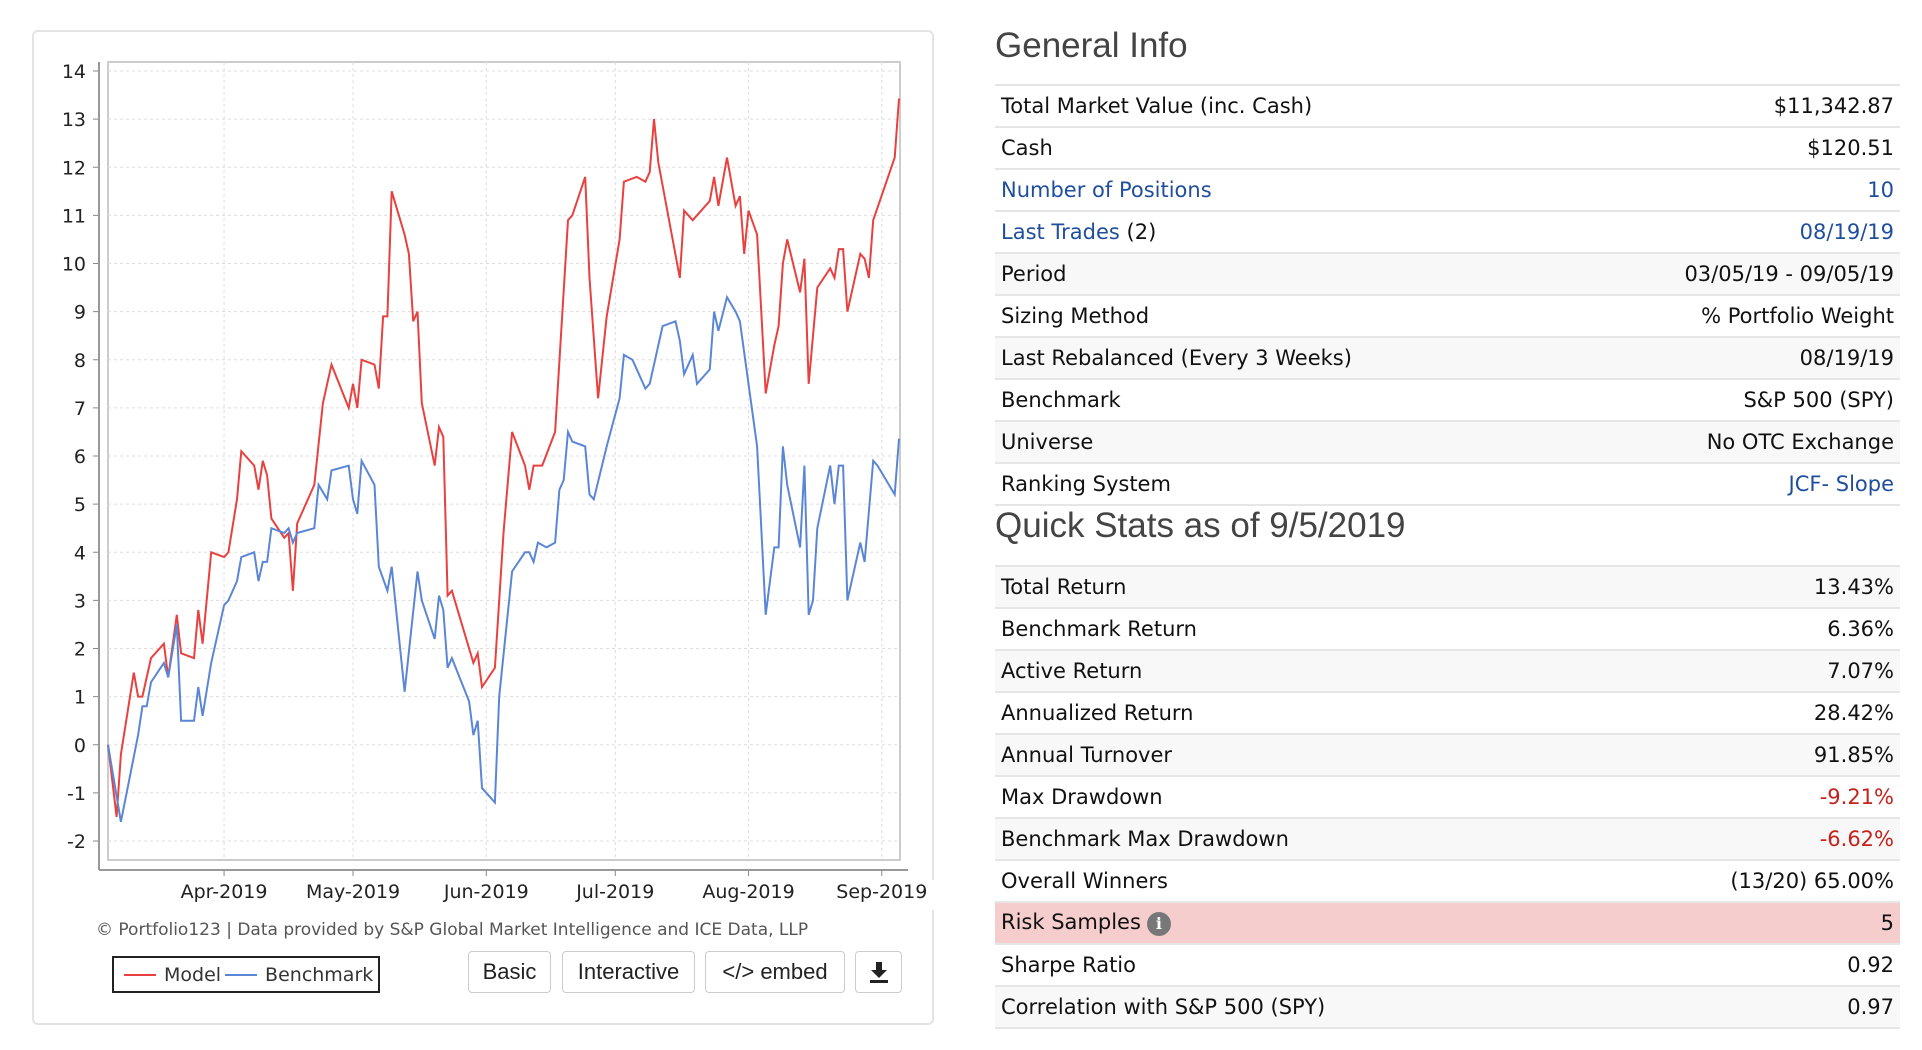 The height and width of the screenshot is (1050, 1922). Describe the element at coordinates (1075, 316) in the screenshot. I see `info-label: Sizing Method` at that location.